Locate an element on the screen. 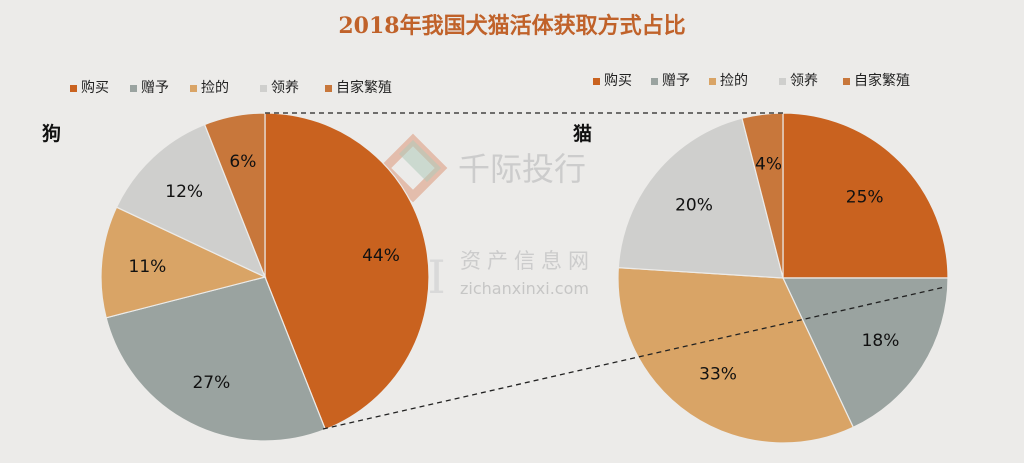 This screenshot has width=1024, height=463. slice-value-label: 18% is located at coordinates (881, 341).